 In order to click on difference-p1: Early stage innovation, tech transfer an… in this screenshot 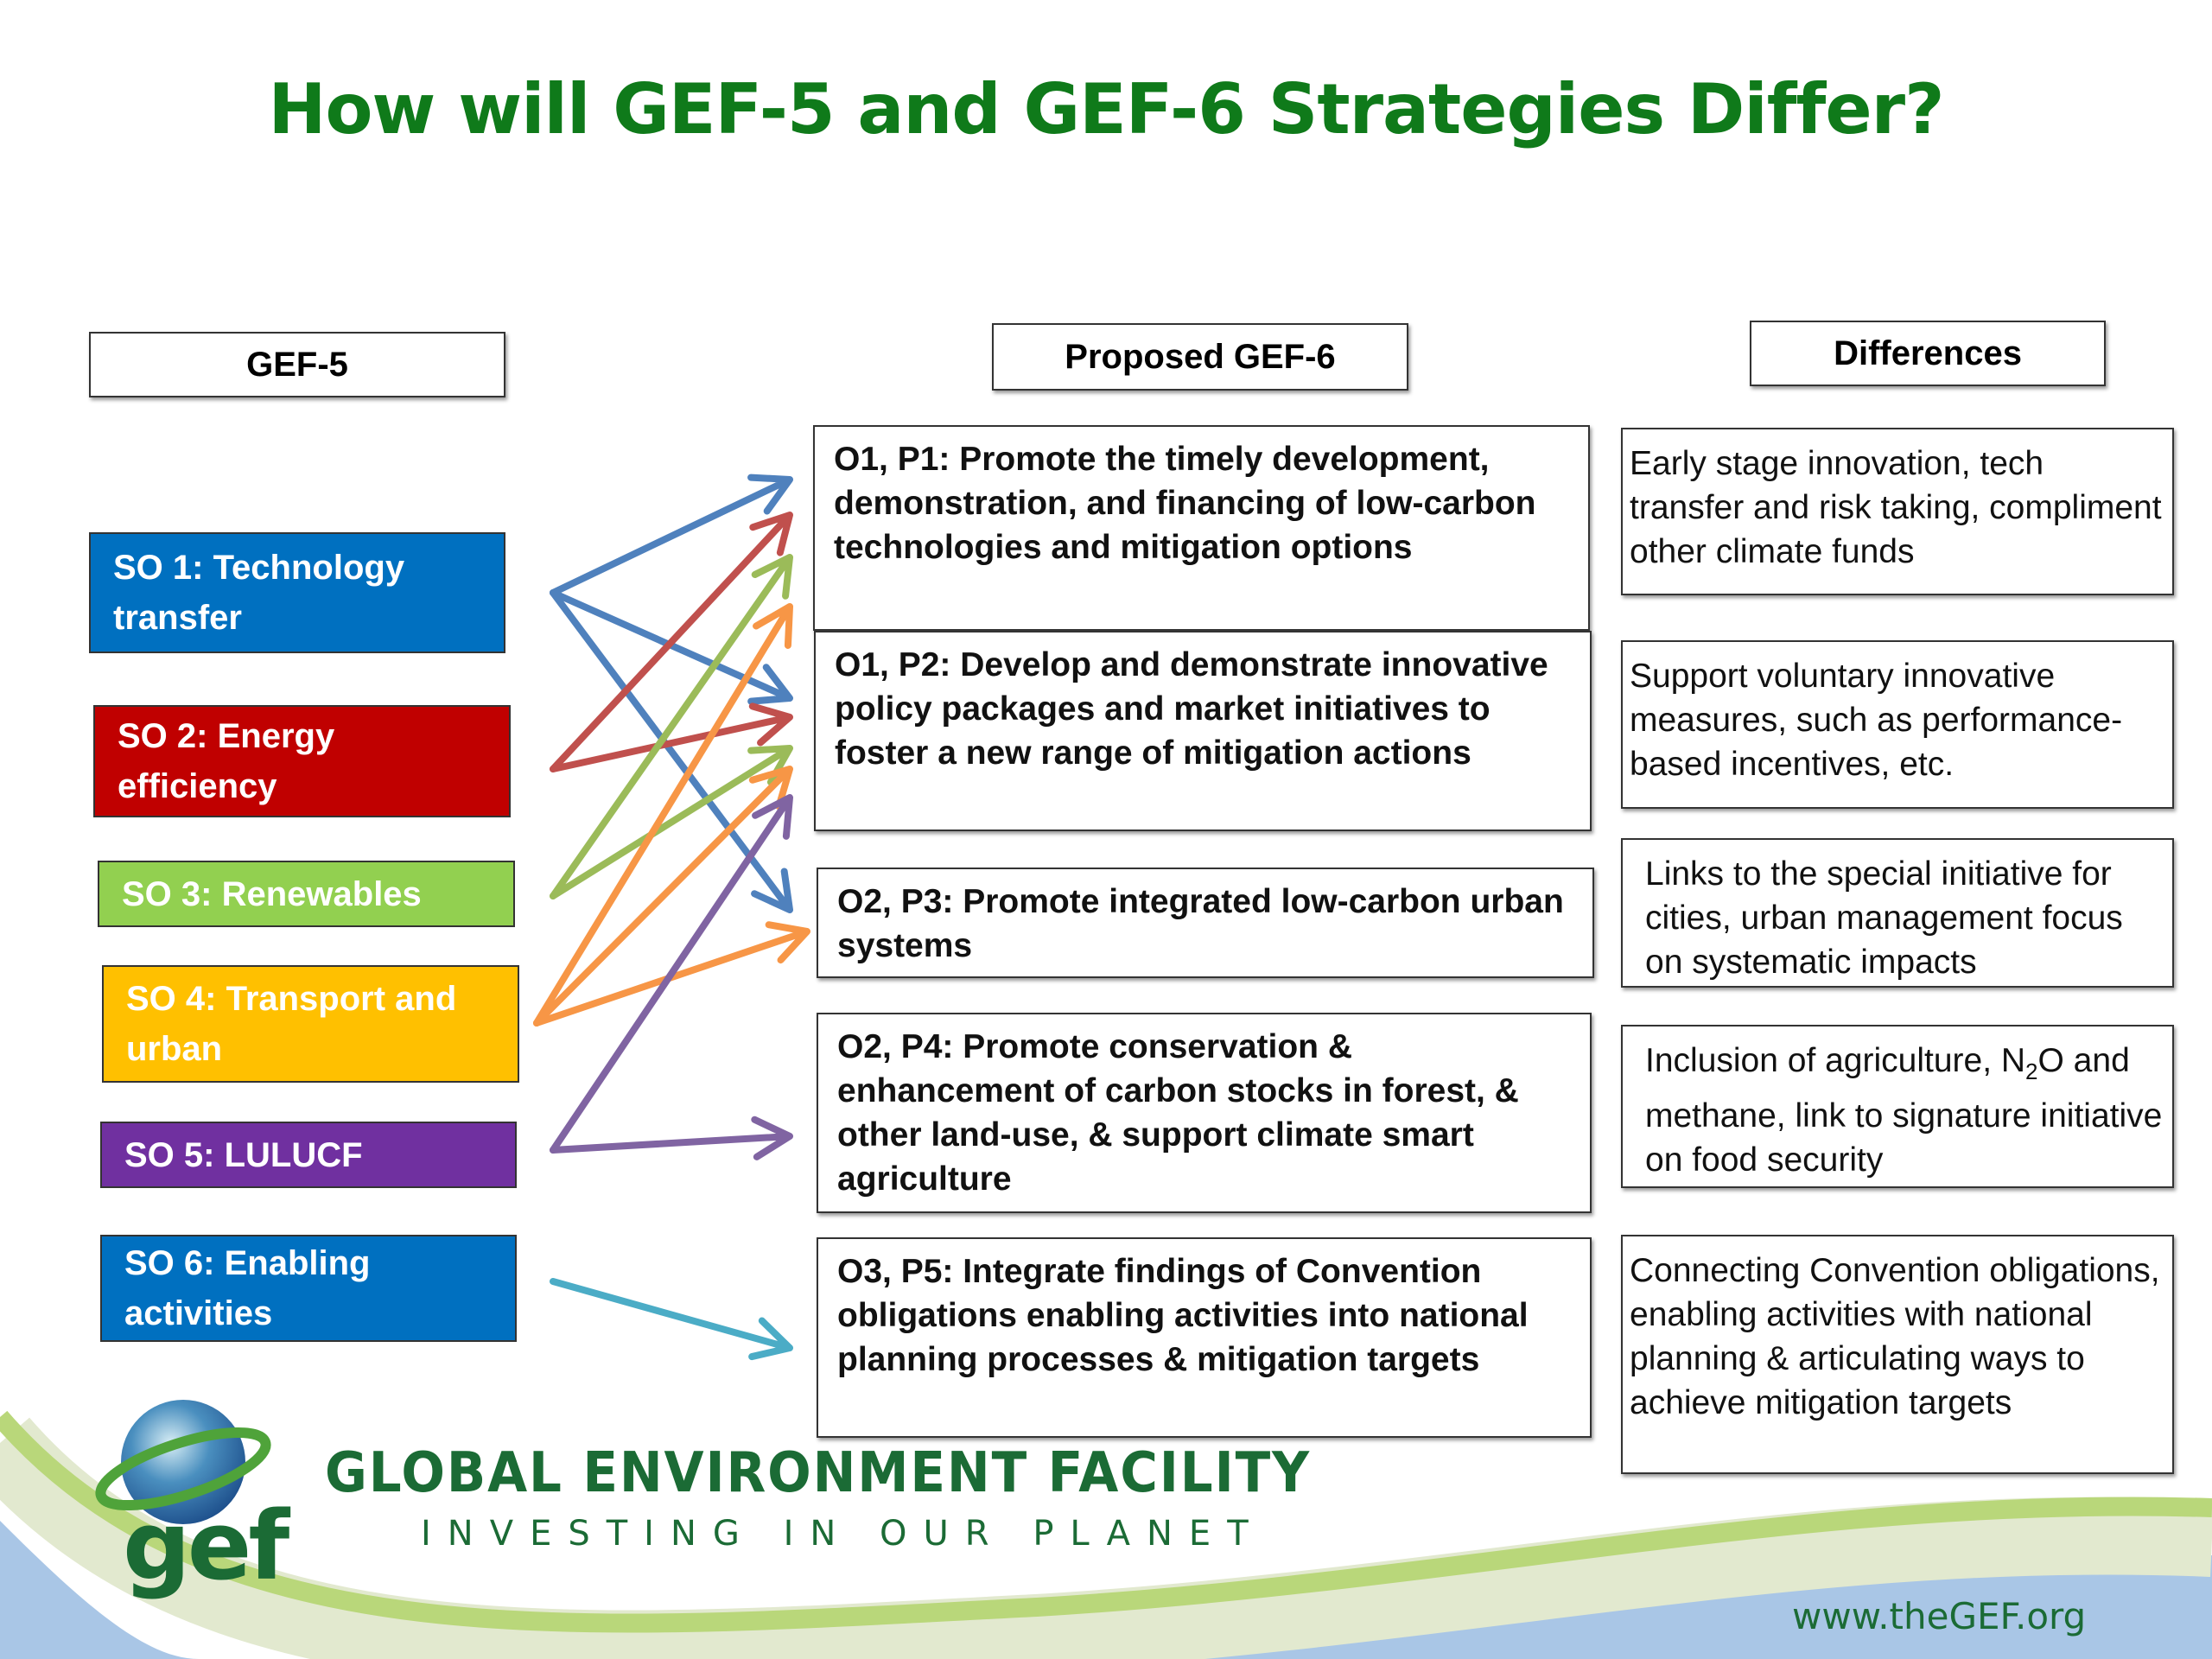, I will do `click(1897, 511)`.